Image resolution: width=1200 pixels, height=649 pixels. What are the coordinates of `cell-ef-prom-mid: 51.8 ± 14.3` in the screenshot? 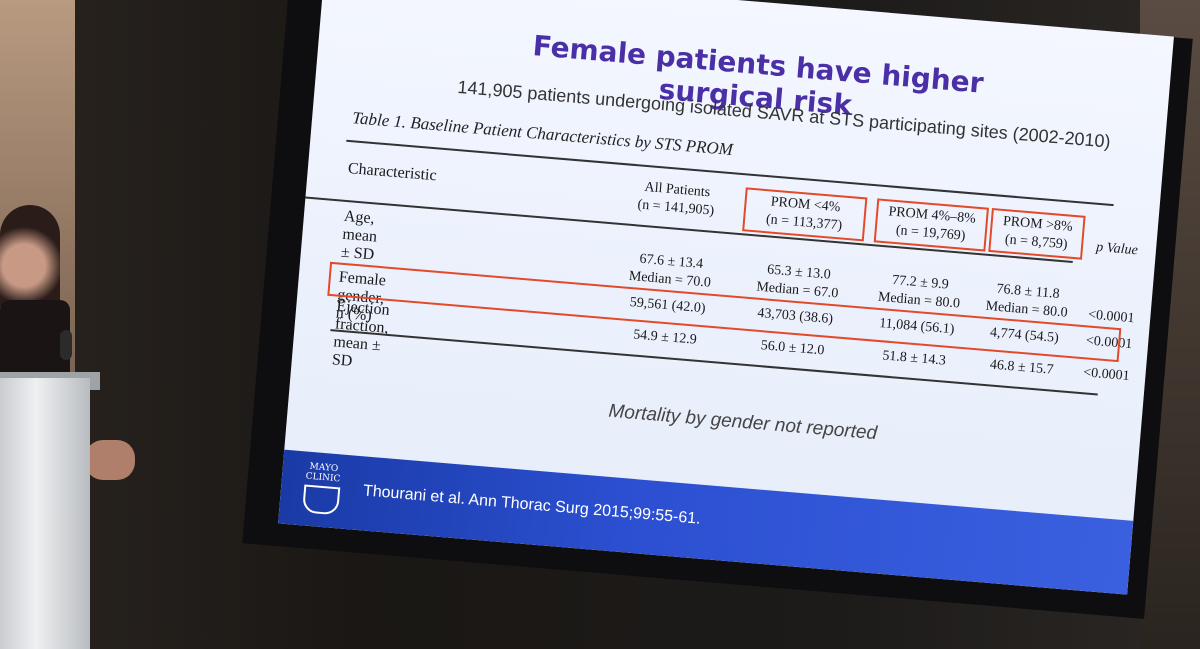 It's located at (914, 358).